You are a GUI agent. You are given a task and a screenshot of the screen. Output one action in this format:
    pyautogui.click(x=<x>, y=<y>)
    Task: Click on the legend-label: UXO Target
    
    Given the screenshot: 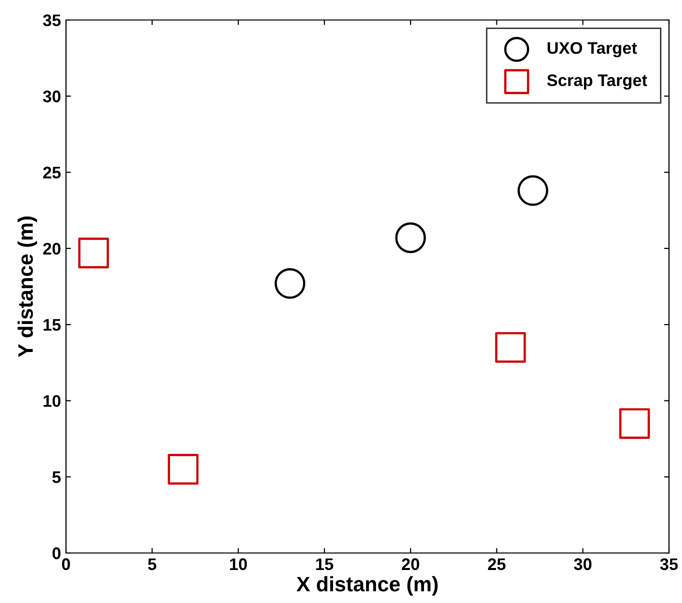 What is the action you would take?
    pyautogui.click(x=592, y=50)
    